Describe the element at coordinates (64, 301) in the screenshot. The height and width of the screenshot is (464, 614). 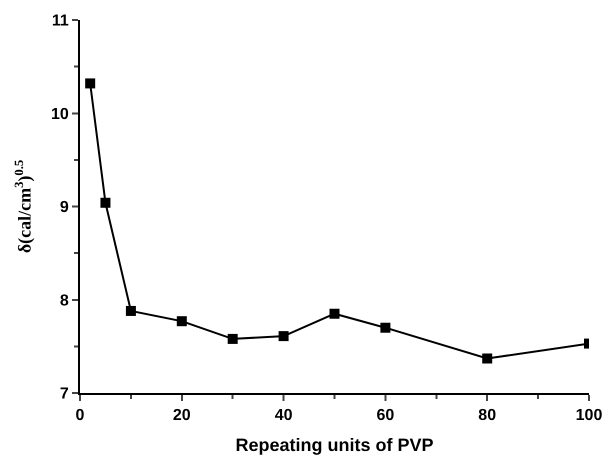
I see `y-tick-label: 8` at that location.